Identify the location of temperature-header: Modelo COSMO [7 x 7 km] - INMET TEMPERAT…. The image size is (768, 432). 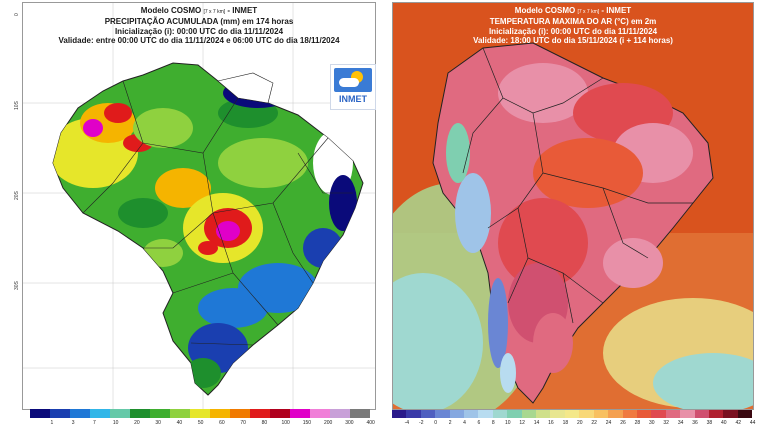
(573, 26).